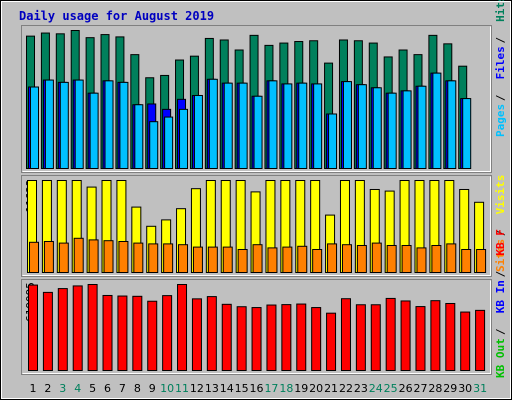 Image resolution: width=512 pixels, height=400 pixels. What do you see at coordinates (242, 388) in the screenshot?
I see `x-tick-day-15: 15` at bounding box center [242, 388].